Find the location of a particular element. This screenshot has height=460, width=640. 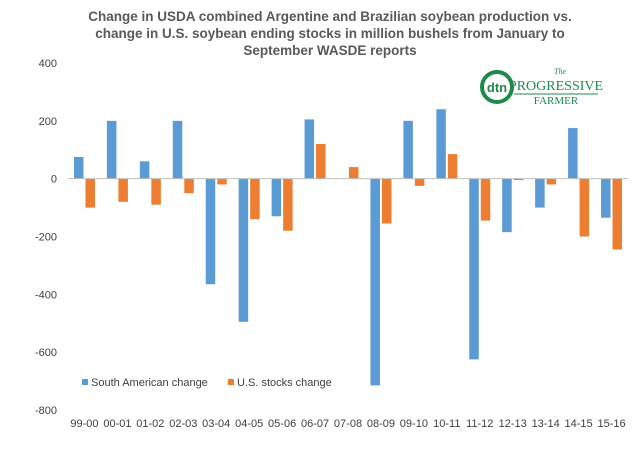

x-tick-label: 06-07 is located at coordinates (315, 424).